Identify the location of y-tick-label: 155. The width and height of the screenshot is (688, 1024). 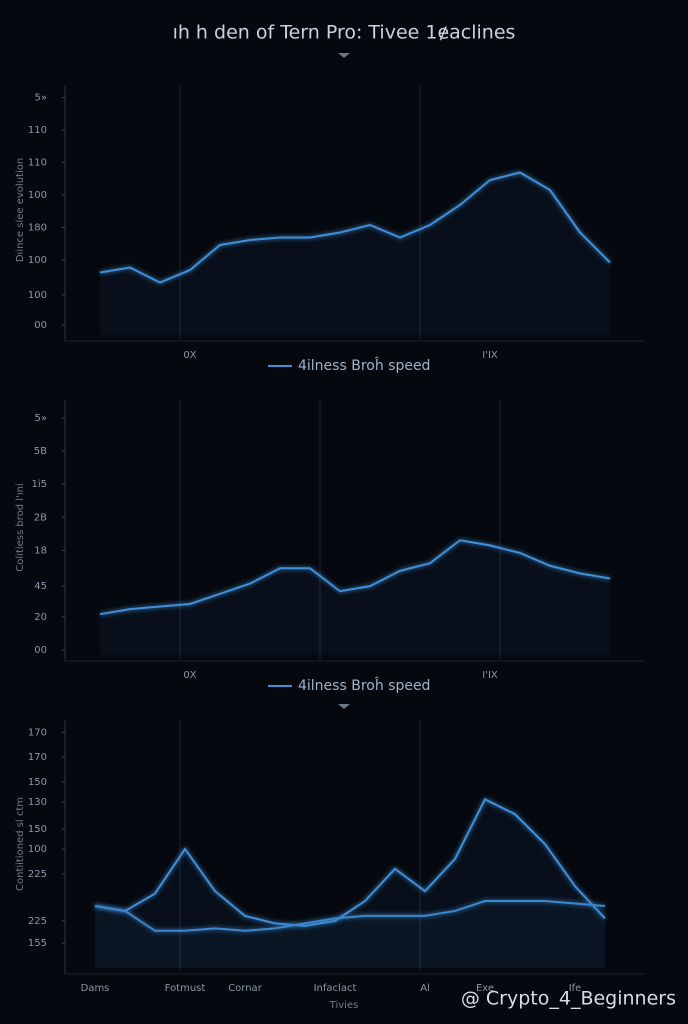
(37, 943).